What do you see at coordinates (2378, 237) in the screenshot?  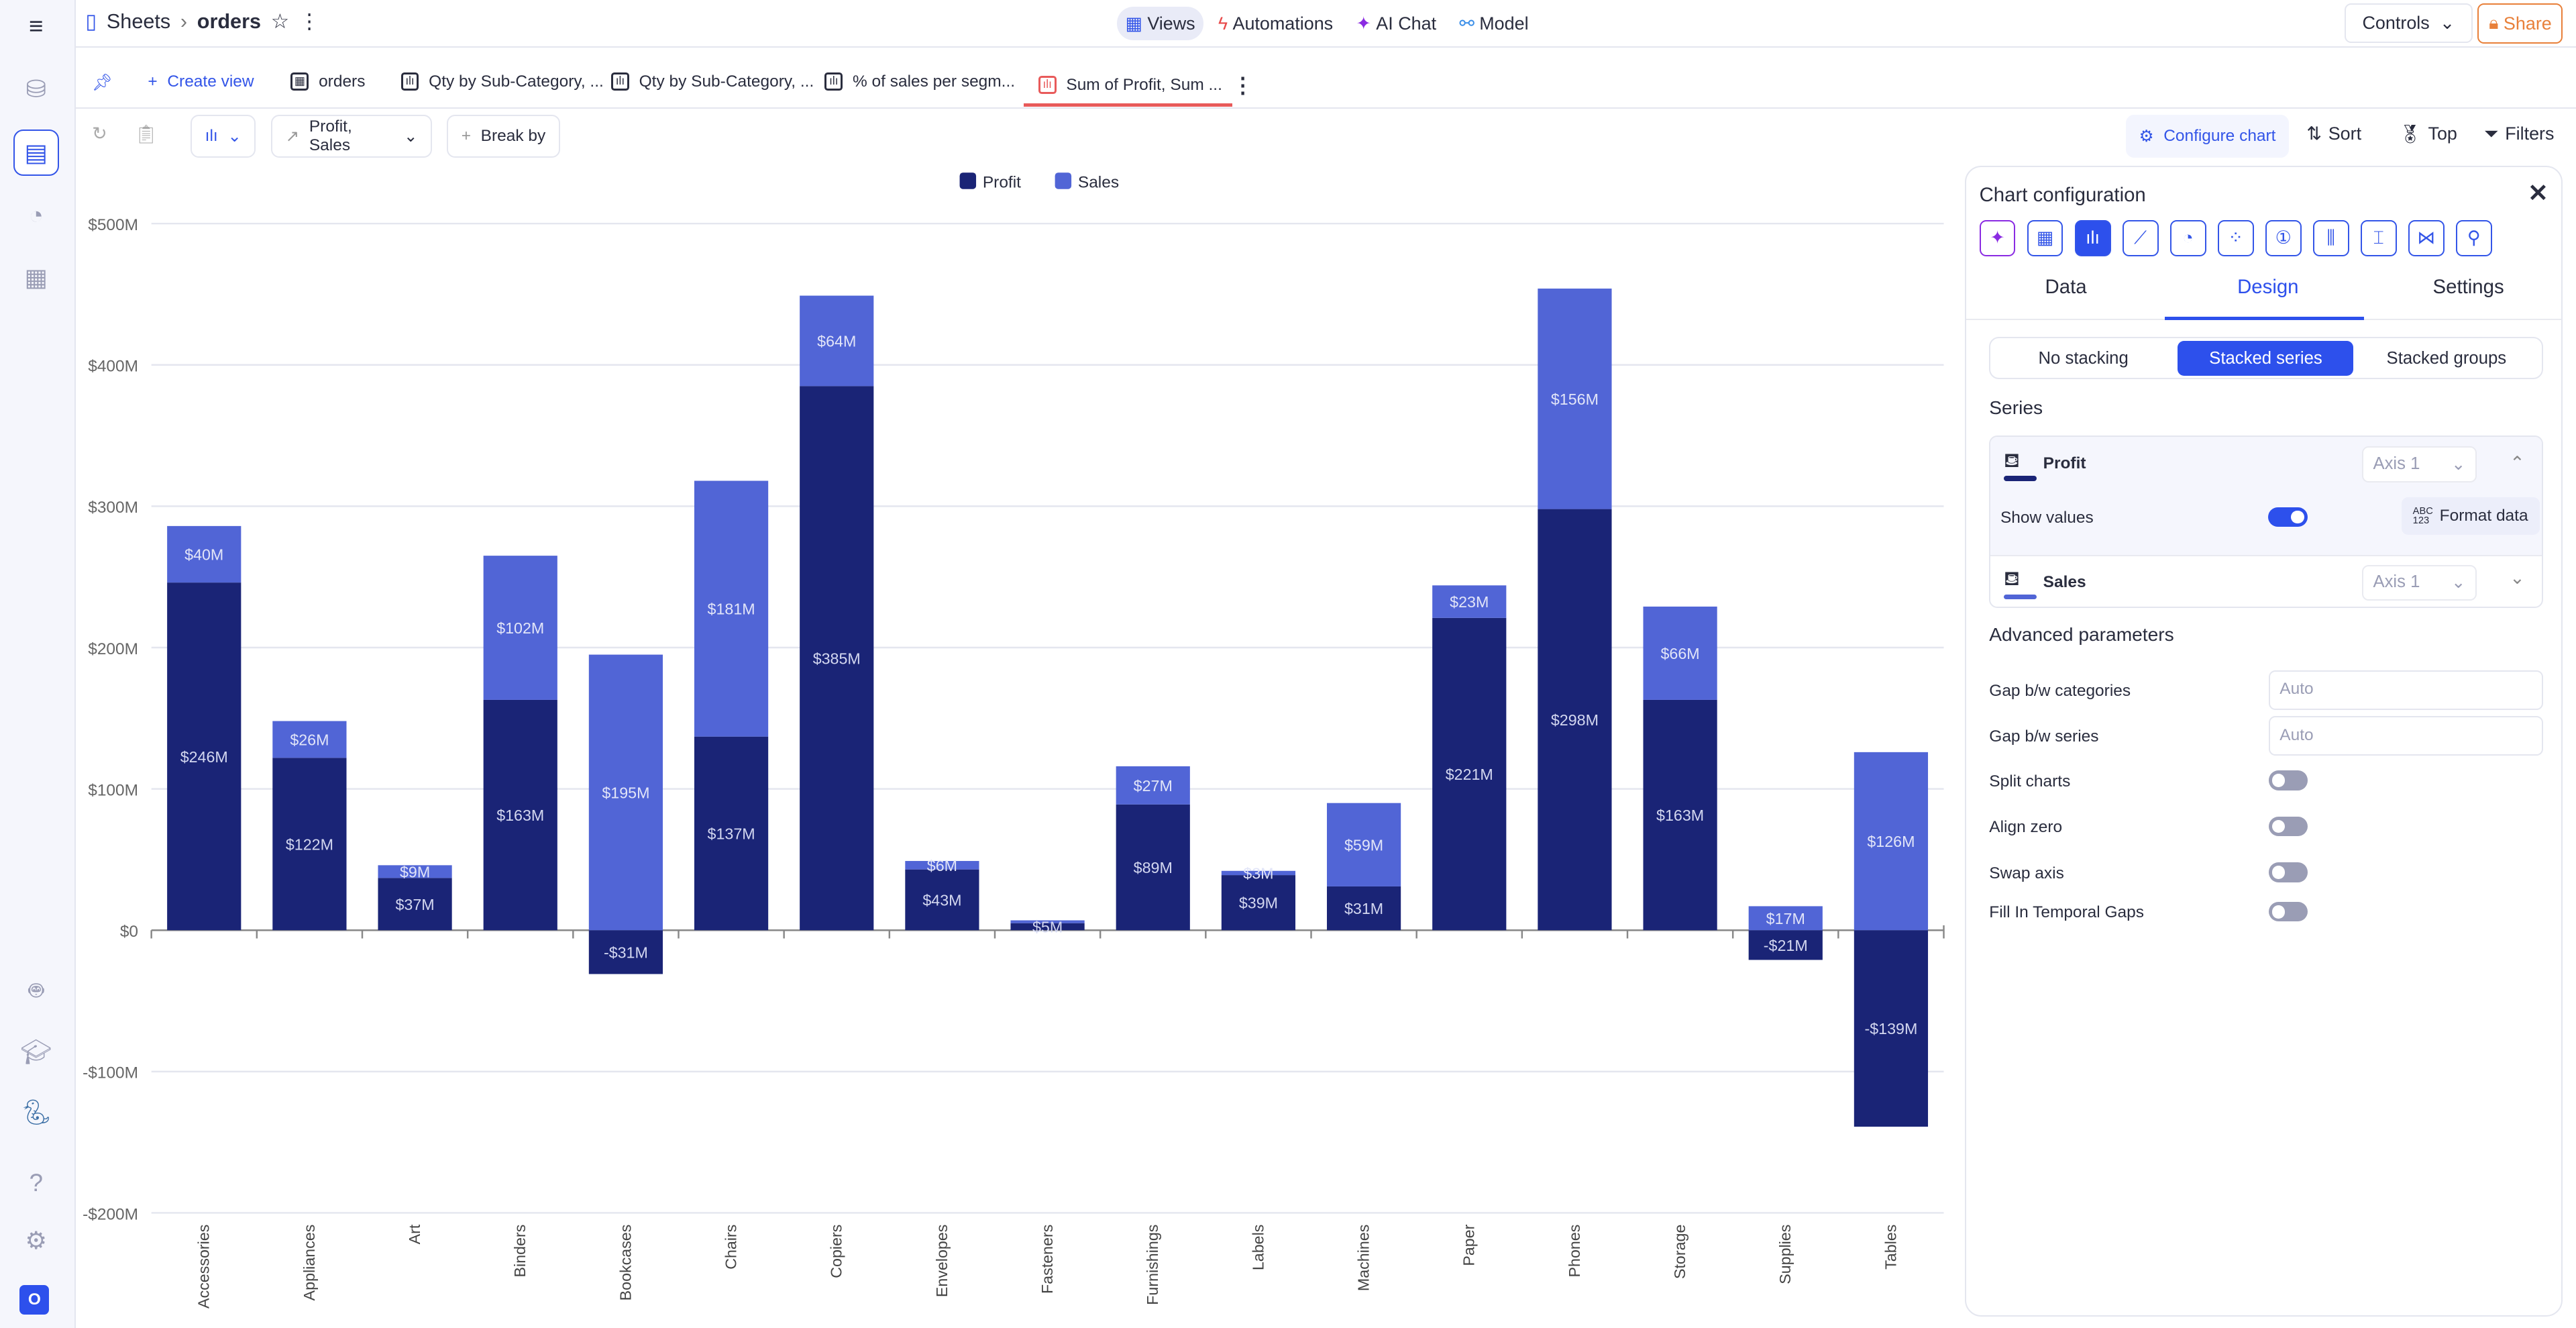 I see `boxplot-icon: ⌶` at bounding box center [2378, 237].